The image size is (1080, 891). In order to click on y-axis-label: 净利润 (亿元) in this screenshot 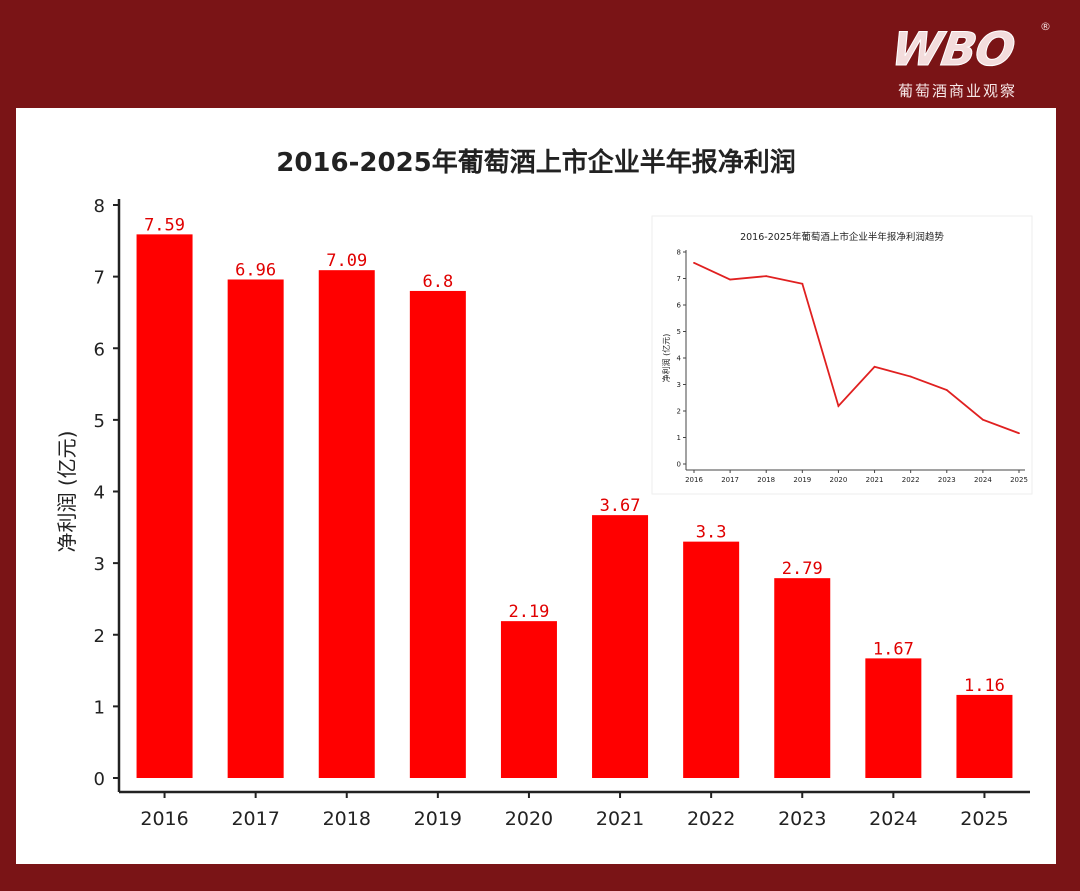, I will do `click(67, 492)`.